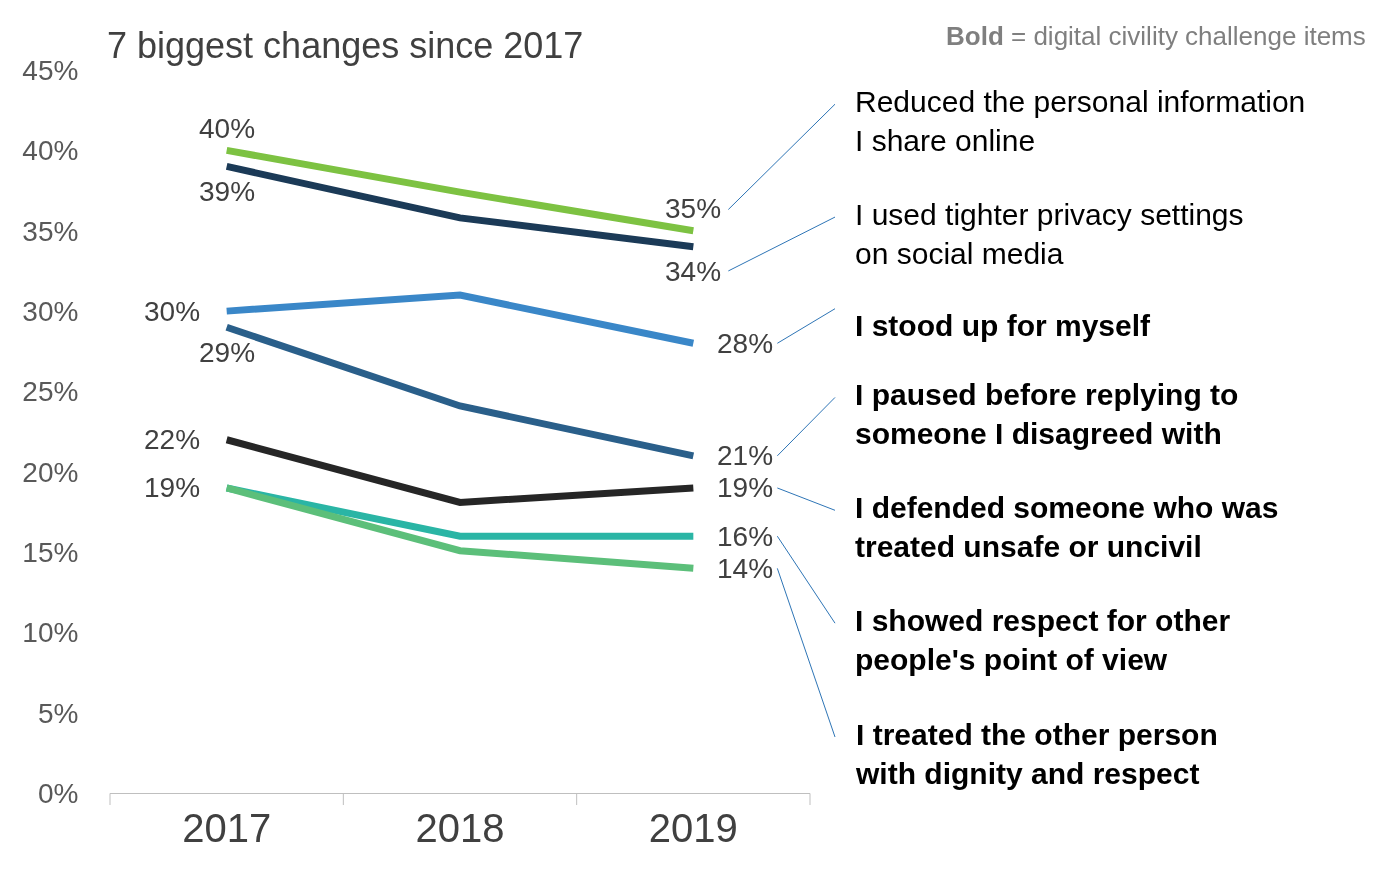 The width and height of the screenshot is (1393, 876). What do you see at coordinates (1156, 36) in the screenshot?
I see `text: Bold = digital civility challenge items` at bounding box center [1156, 36].